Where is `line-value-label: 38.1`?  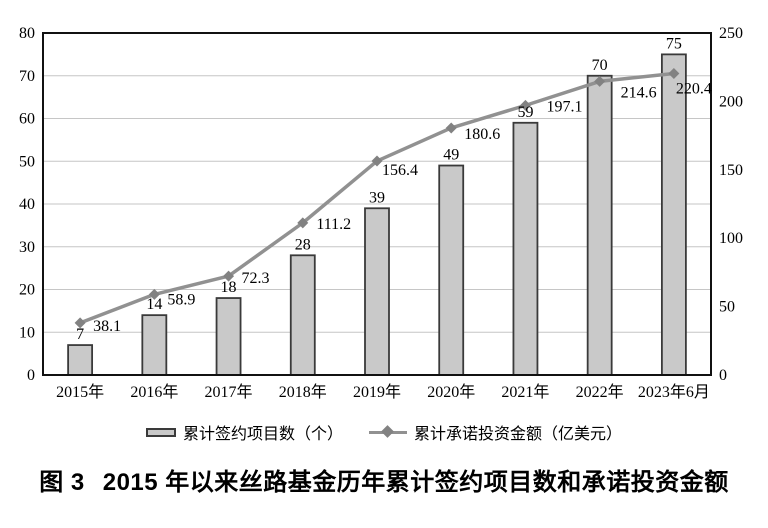
line-value-label: 38.1 is located at coordinates (107, 326).